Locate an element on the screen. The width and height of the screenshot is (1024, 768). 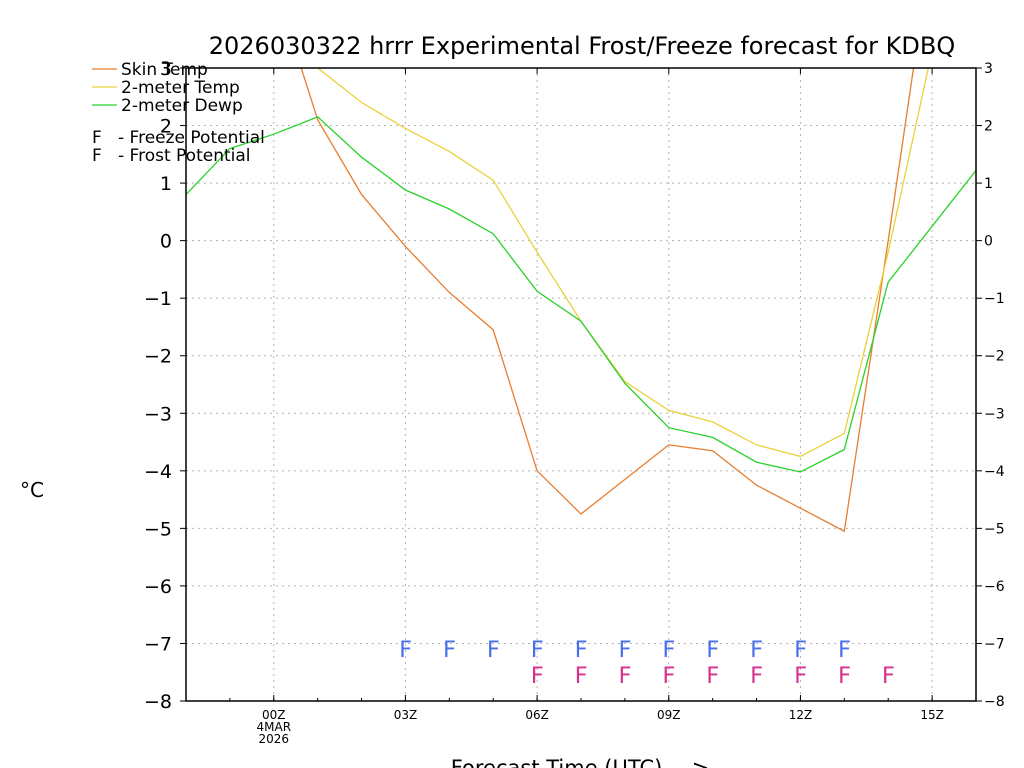
y-tick-label-right: 2 is located at coordinates (988, 127).